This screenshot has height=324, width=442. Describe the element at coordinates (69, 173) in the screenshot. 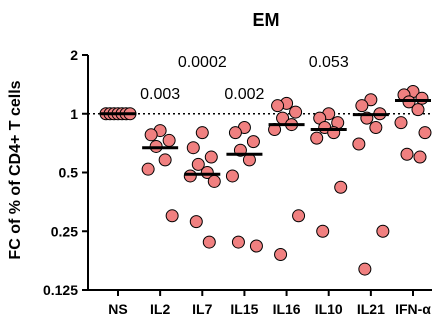

I see `y-tick-label: 0.5` at that location.